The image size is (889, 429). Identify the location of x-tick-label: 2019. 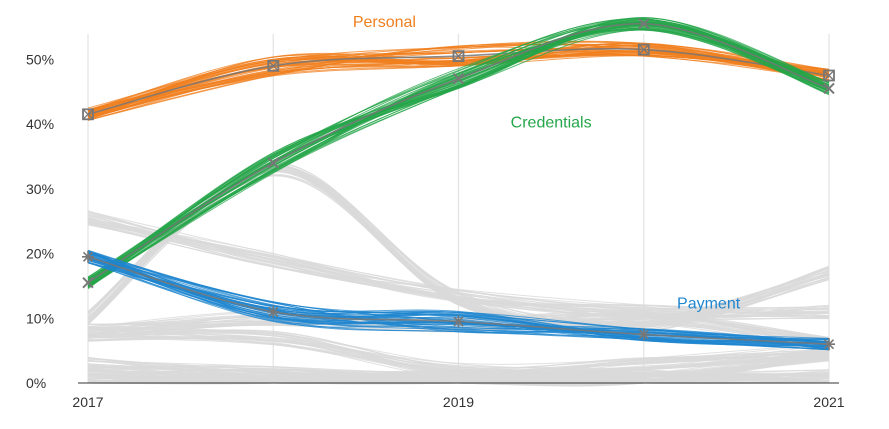
(458, 402).